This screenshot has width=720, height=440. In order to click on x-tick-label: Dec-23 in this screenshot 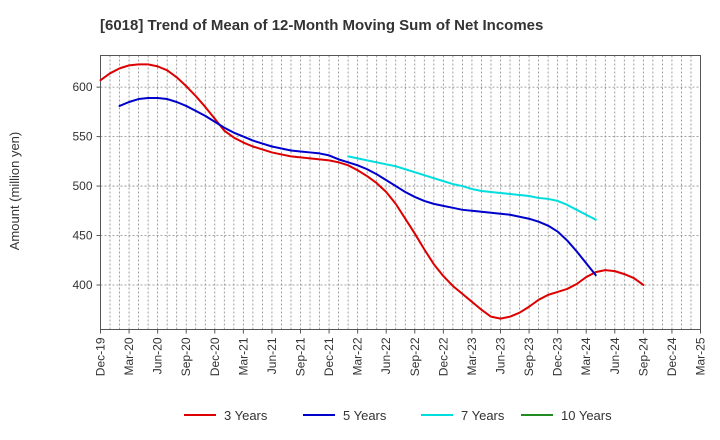, I will do `click(558, 356)`.